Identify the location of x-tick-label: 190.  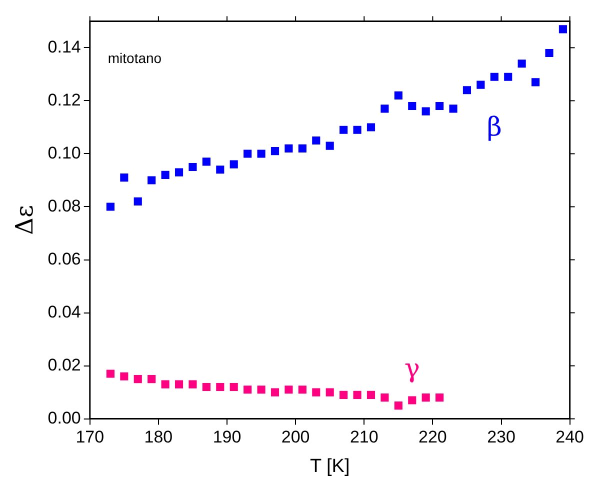
(227, 437).